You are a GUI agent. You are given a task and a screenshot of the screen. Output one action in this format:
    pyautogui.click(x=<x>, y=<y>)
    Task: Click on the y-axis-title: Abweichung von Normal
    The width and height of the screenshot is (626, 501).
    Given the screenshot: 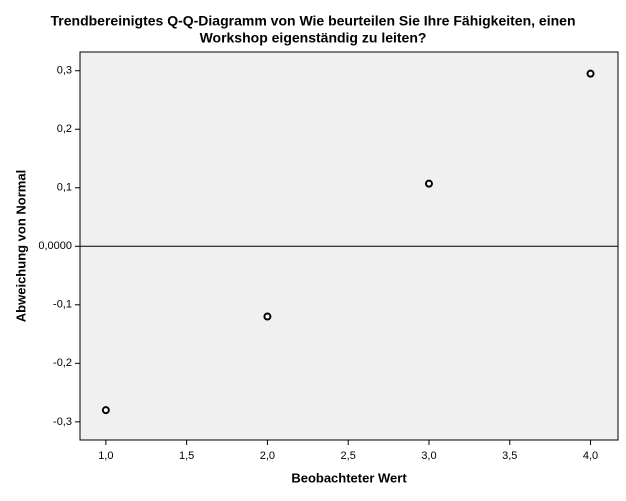 What is the action you would take?
    pyautogui.click(x=20, y=246)
    